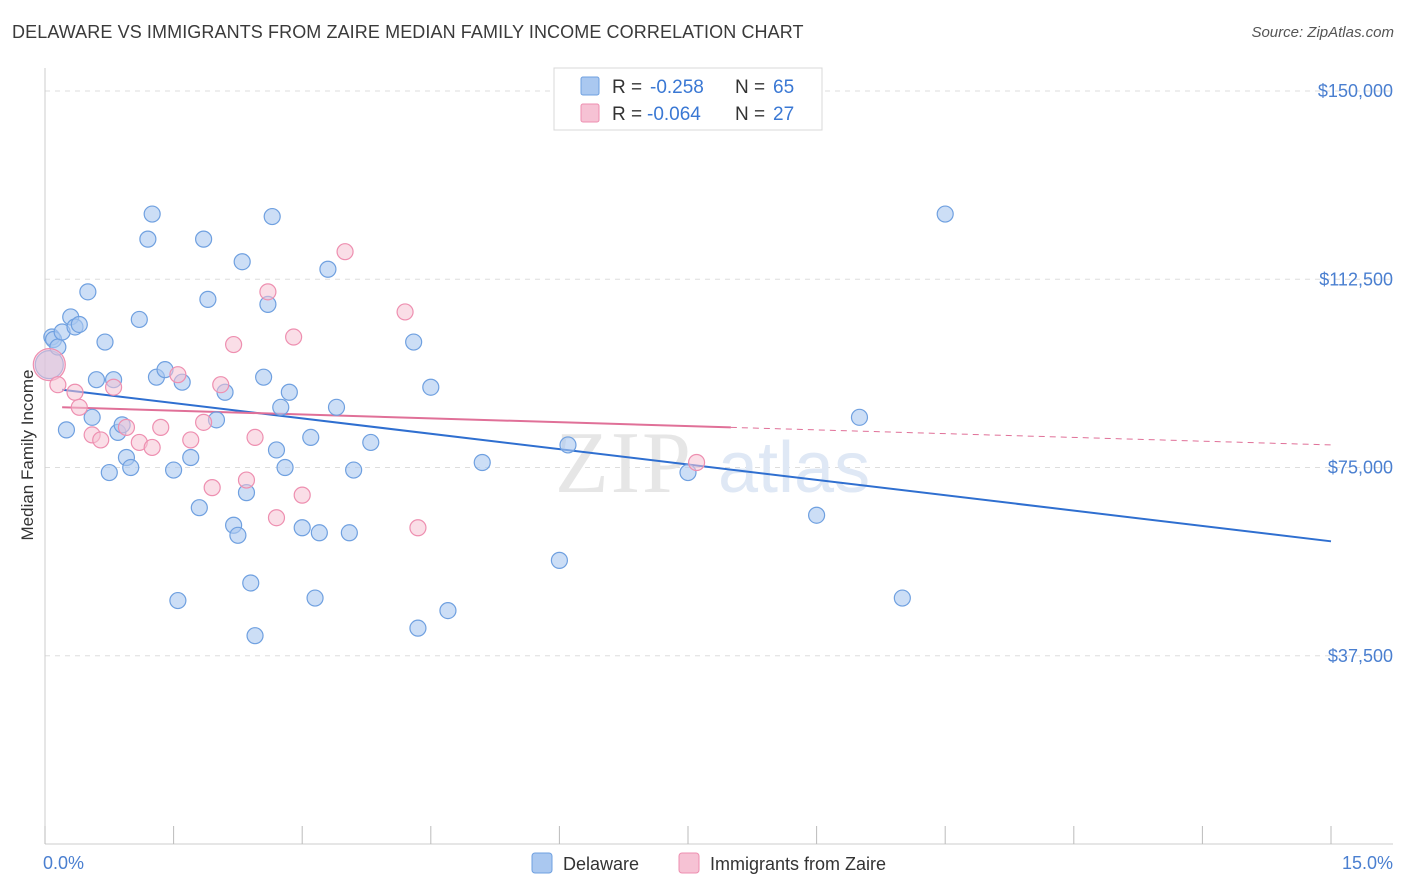 This screenshot has width=1406, height=892. Describe the element at coordinates (688, 99) in the screenshot. I see `top-legend: R = -0.258 N = 65 R = -0.064 N = 27` at that location.